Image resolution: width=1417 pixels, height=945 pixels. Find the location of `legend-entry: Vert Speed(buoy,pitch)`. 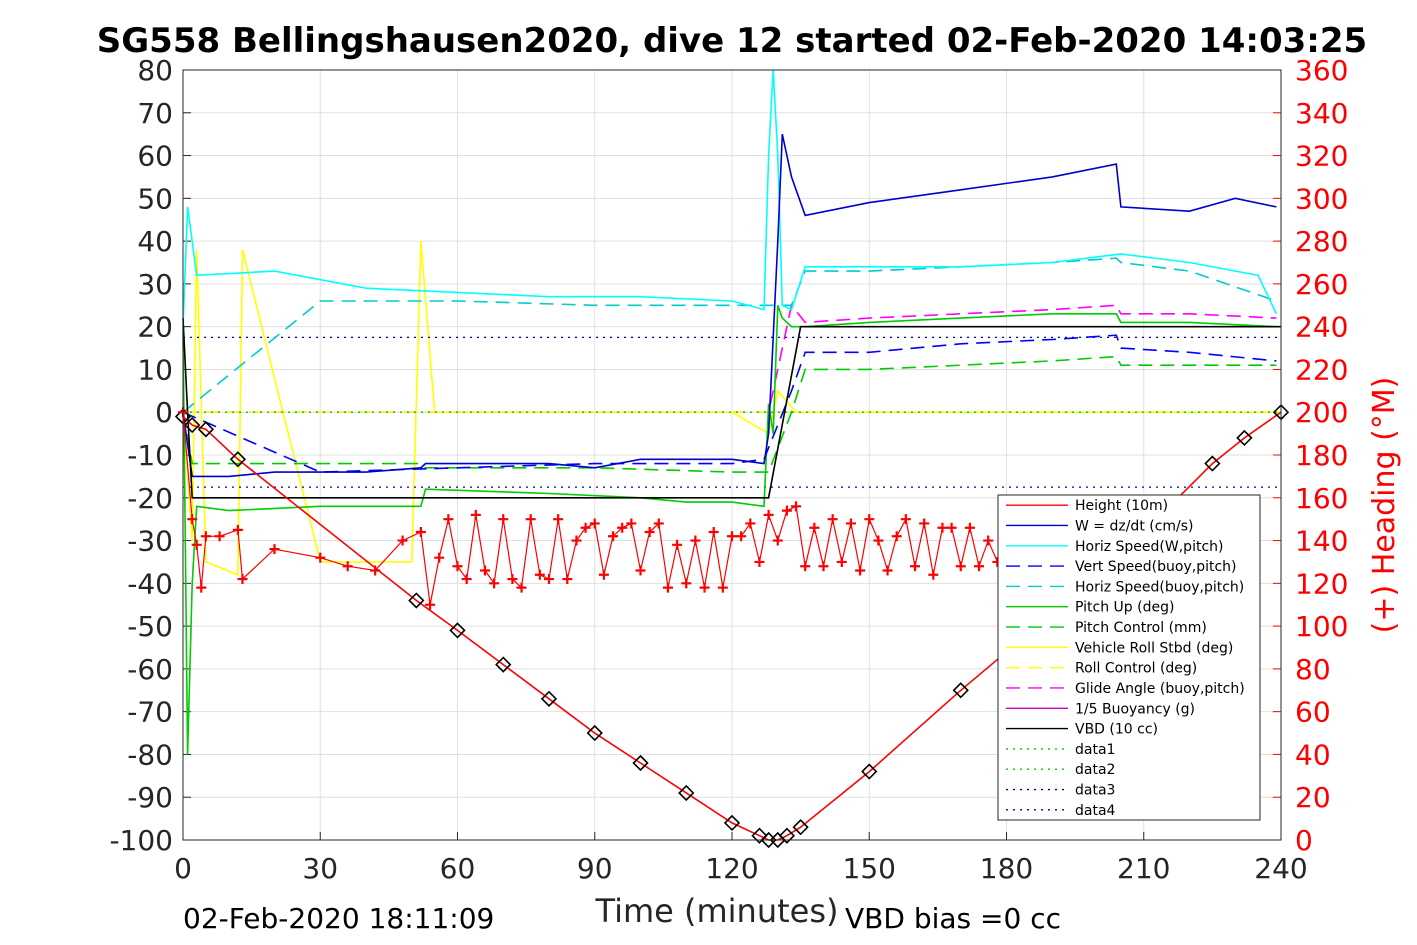

legend-entry: Vert Speed(buoy,pitch) is located at coordinates (1156, 567).